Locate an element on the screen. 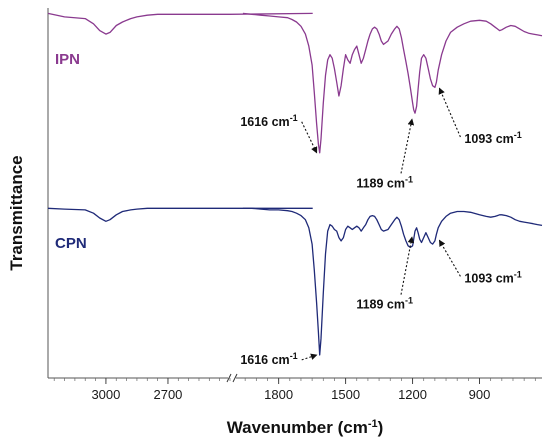 Image resolution: width=550 pixels, height=439 pixels. series-line-ipn is located at coordinates (180, 23).